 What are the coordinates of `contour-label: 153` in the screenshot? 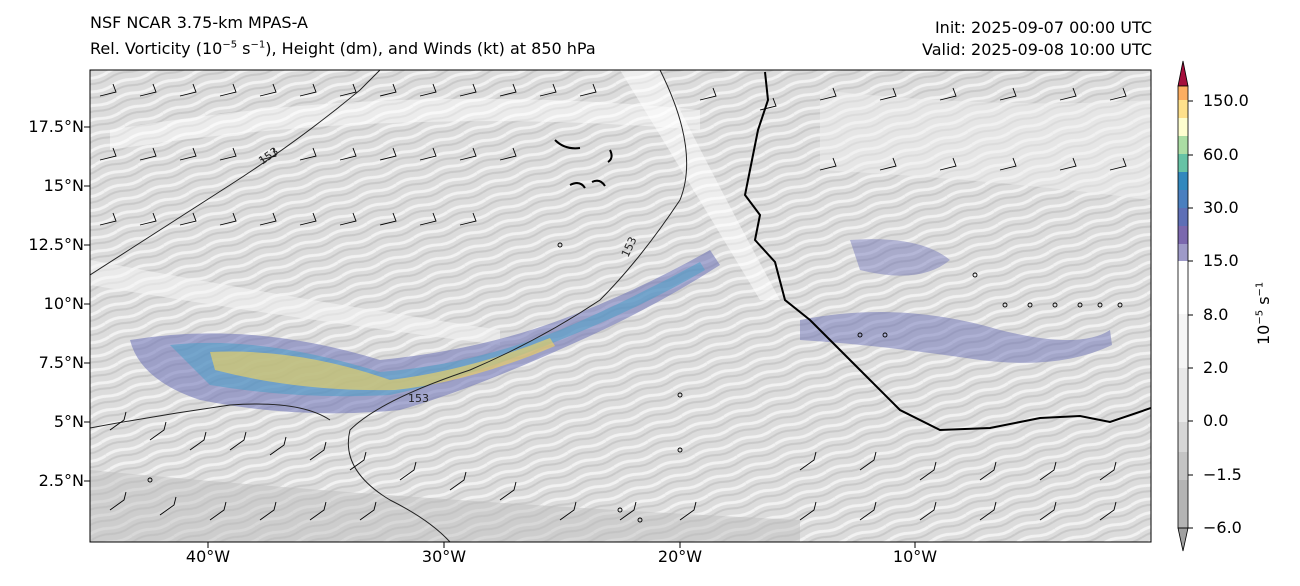 It's located at (418, 398).